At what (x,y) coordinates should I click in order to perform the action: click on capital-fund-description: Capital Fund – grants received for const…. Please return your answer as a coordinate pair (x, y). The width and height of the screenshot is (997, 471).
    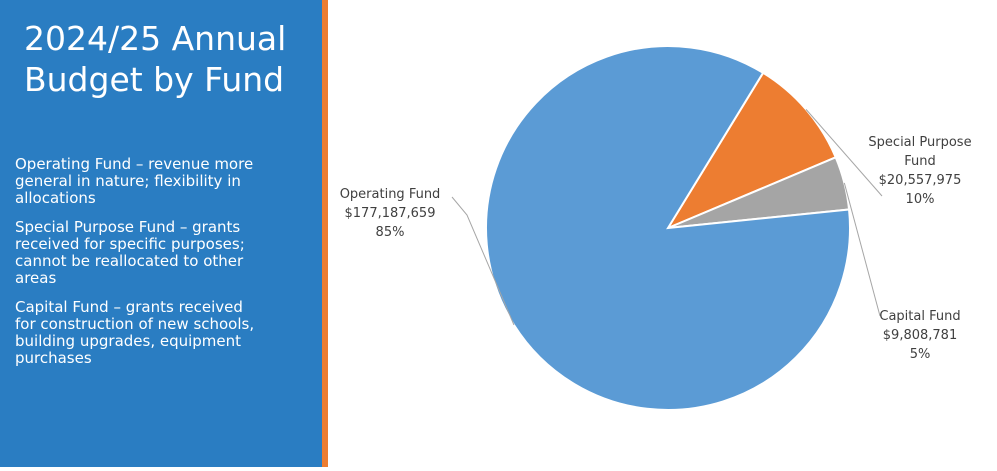
    Looking at the image, I should click on (165, 333).